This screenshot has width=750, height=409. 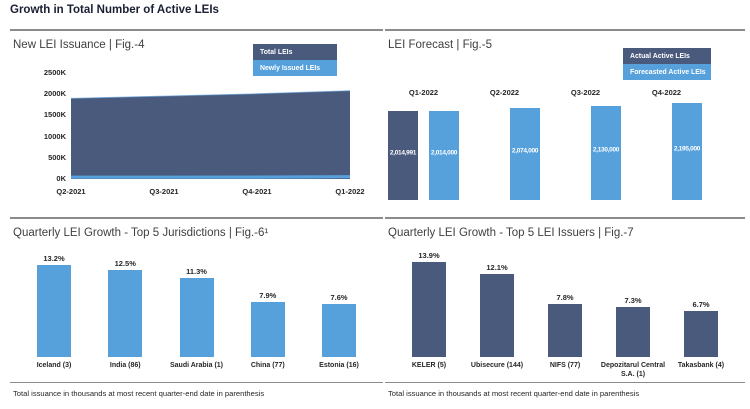 What do you see at coordinates (267, 365) in the screenshot?
I see `category-label: China (77)` at bounding box center [267, 365].